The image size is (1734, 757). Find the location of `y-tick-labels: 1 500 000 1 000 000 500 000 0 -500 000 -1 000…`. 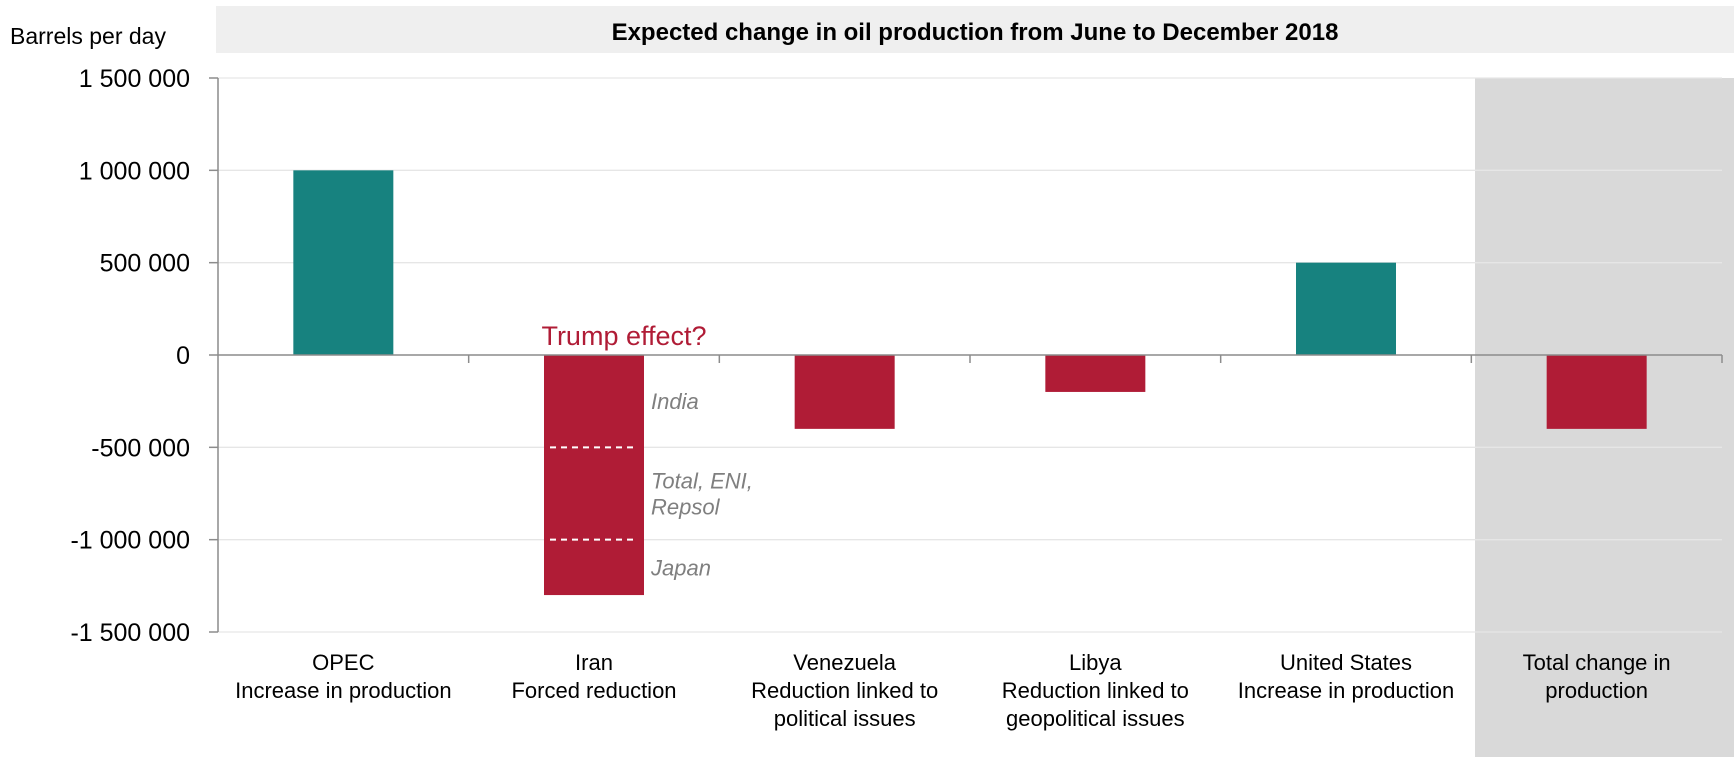

y-tick-labels: 1 500 000 1 000 000 500 000 0 -500 000 -1 000… is located at coordinates (130, 356).